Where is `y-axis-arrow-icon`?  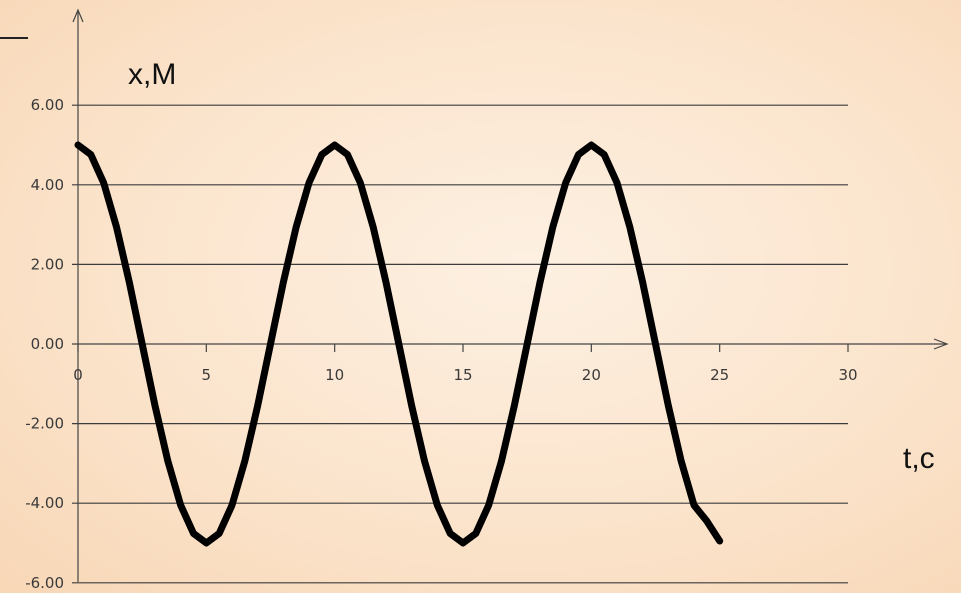
y-axis-arrow-icon is located at coordinates (78, 15).